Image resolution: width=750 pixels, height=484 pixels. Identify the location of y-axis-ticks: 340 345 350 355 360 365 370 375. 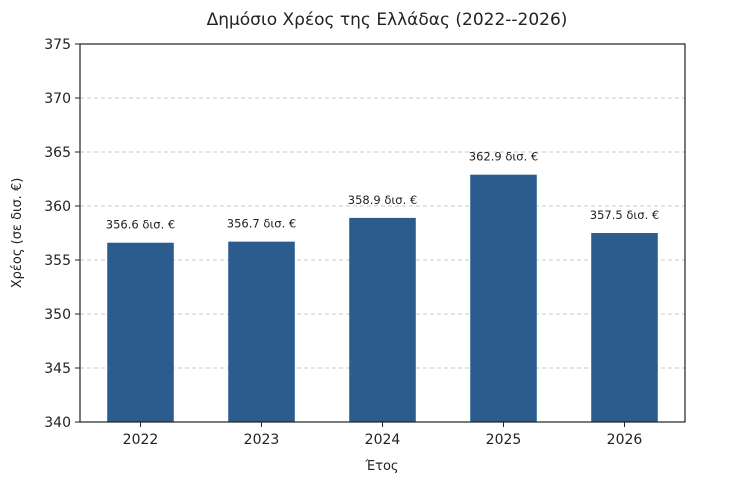
(62, 234).